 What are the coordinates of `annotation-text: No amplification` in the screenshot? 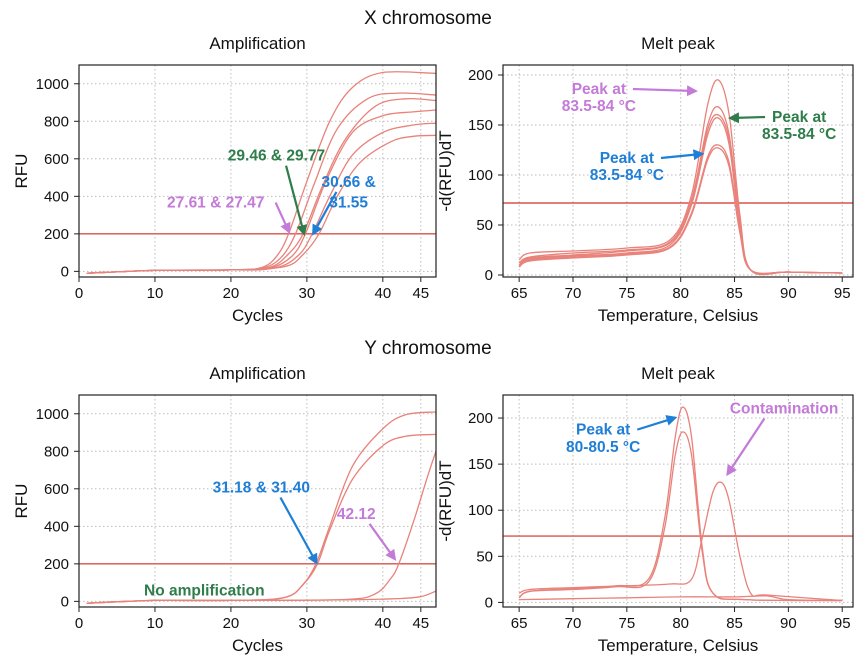 It's located at (204, 591).